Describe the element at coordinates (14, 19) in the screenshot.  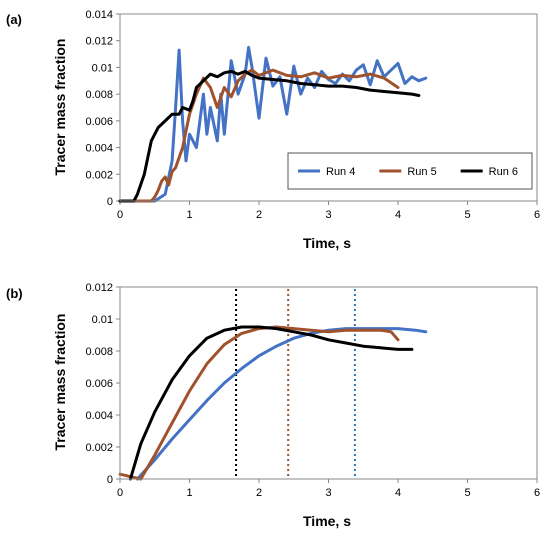
I see `panel-label-a: (a)` at that location.